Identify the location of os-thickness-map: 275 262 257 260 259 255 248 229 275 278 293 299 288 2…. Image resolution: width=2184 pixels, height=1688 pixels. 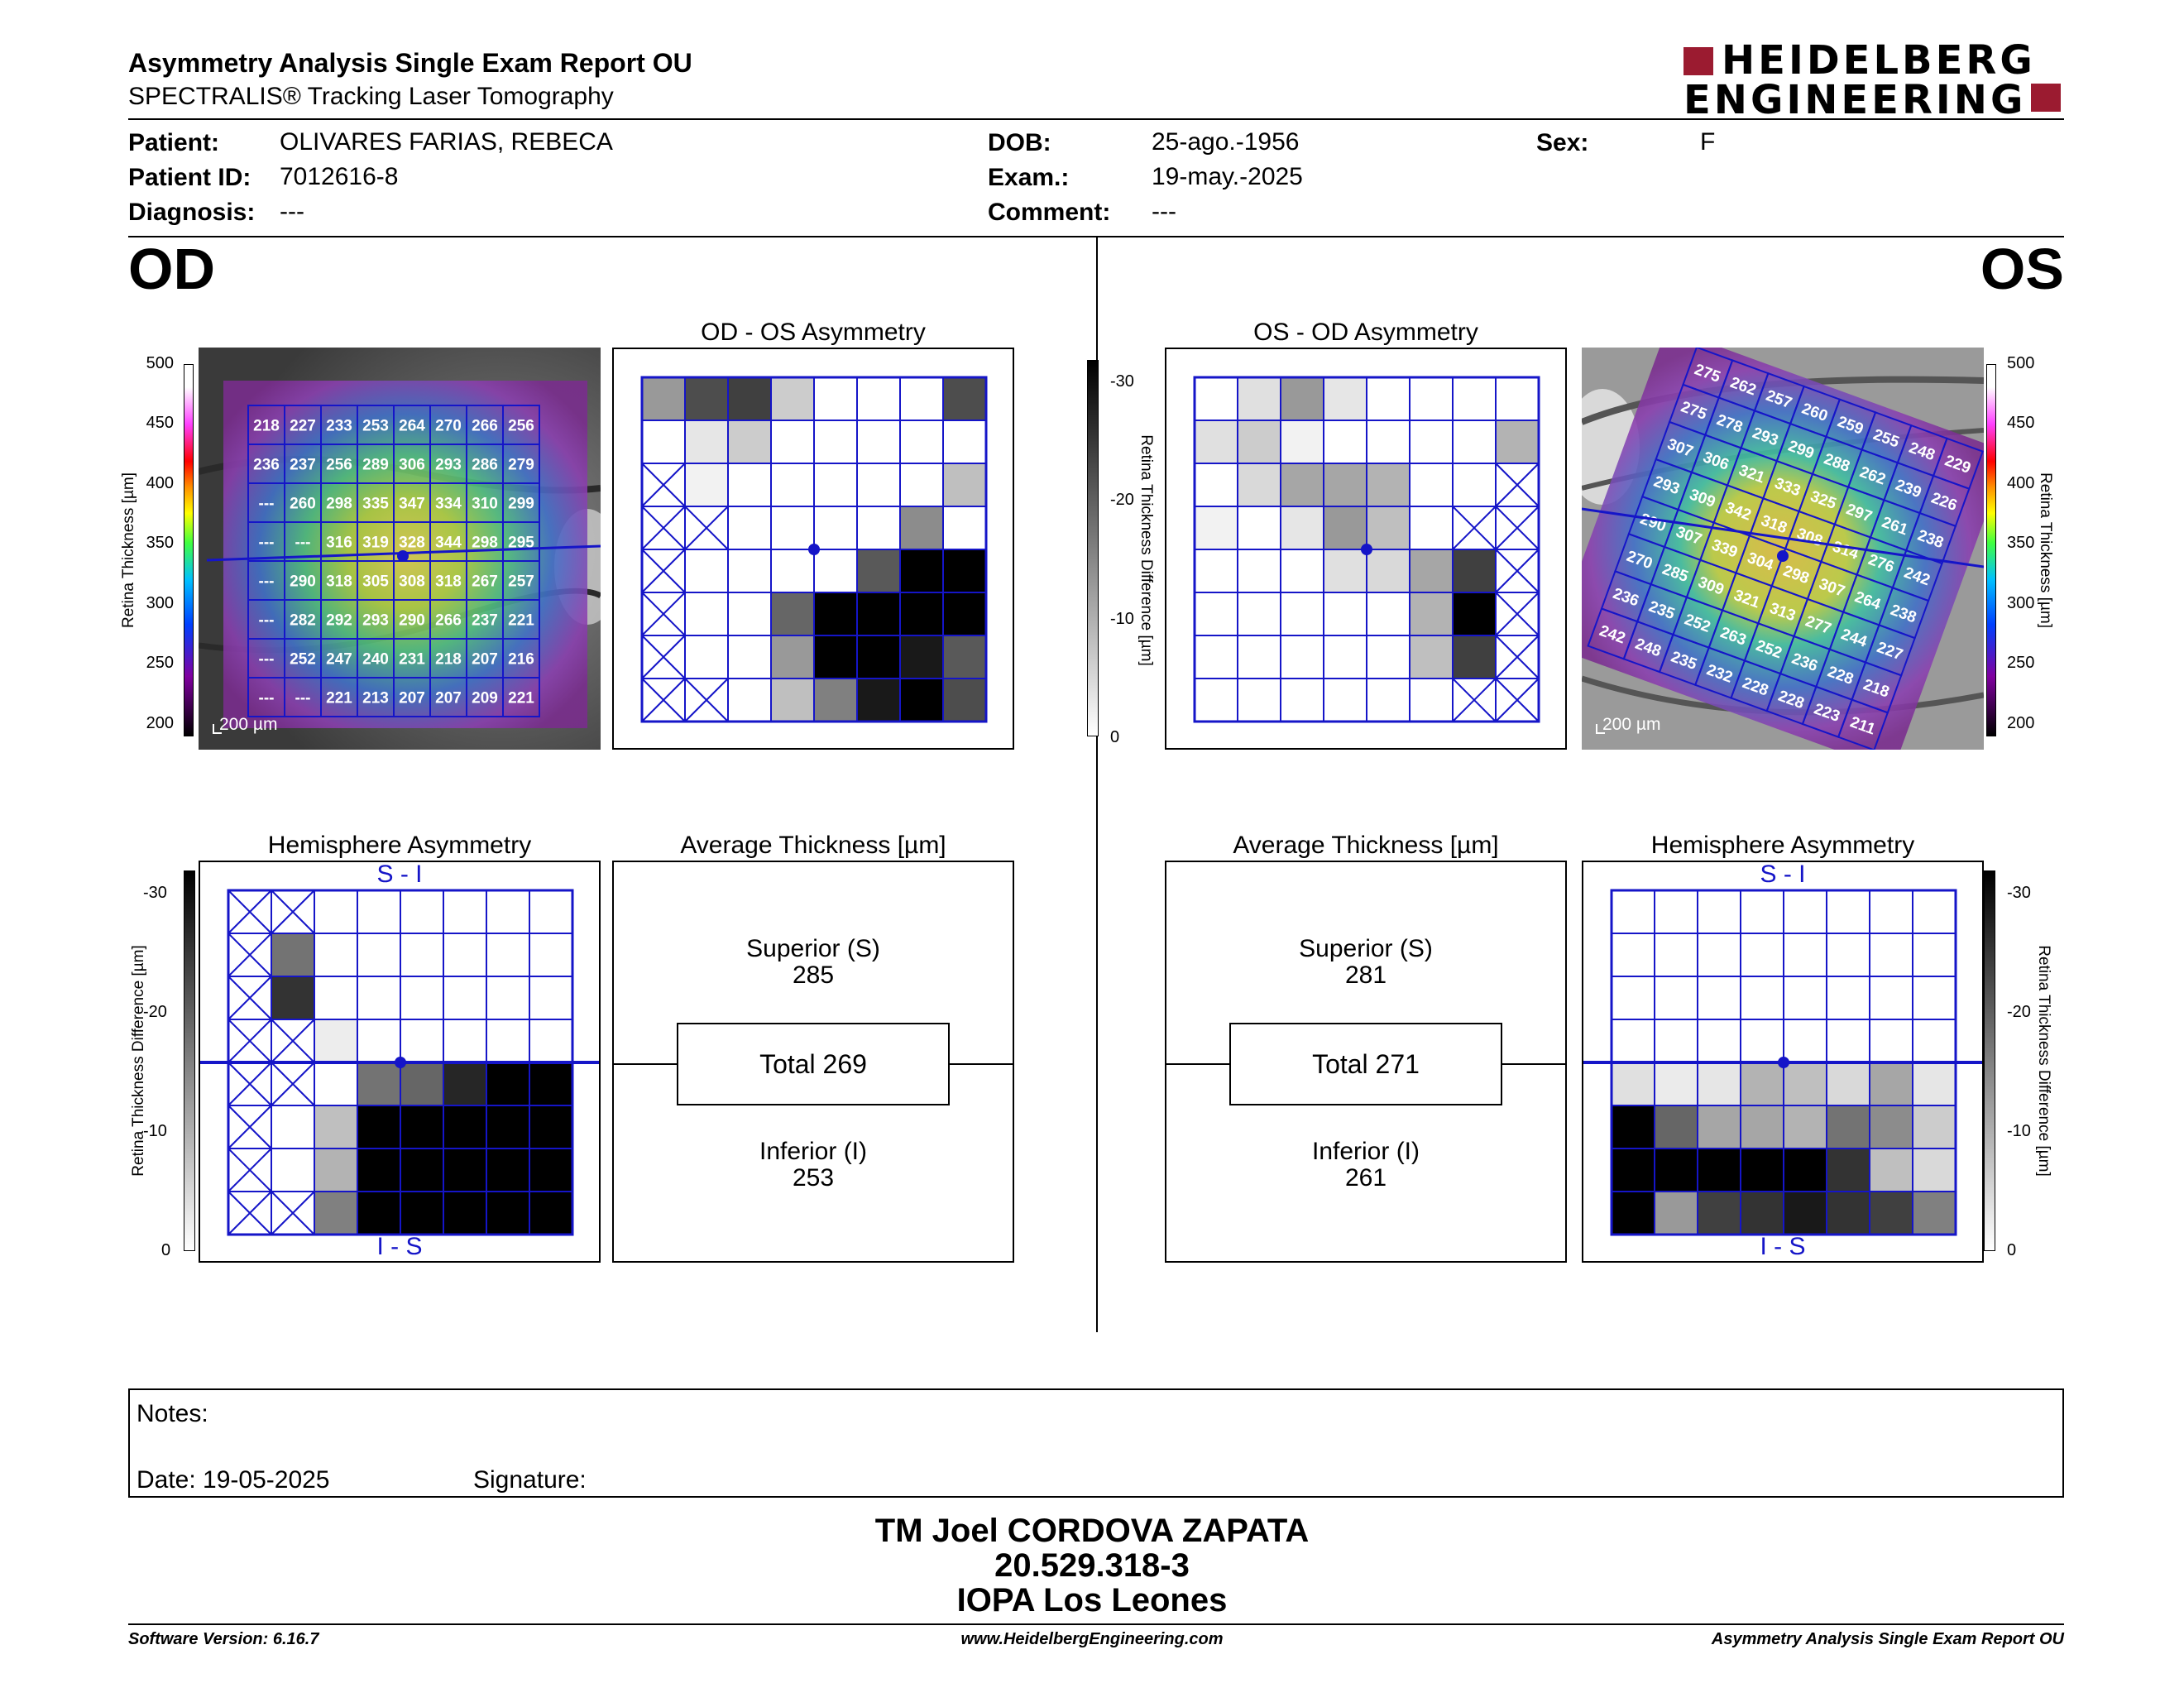
(1779, 549).